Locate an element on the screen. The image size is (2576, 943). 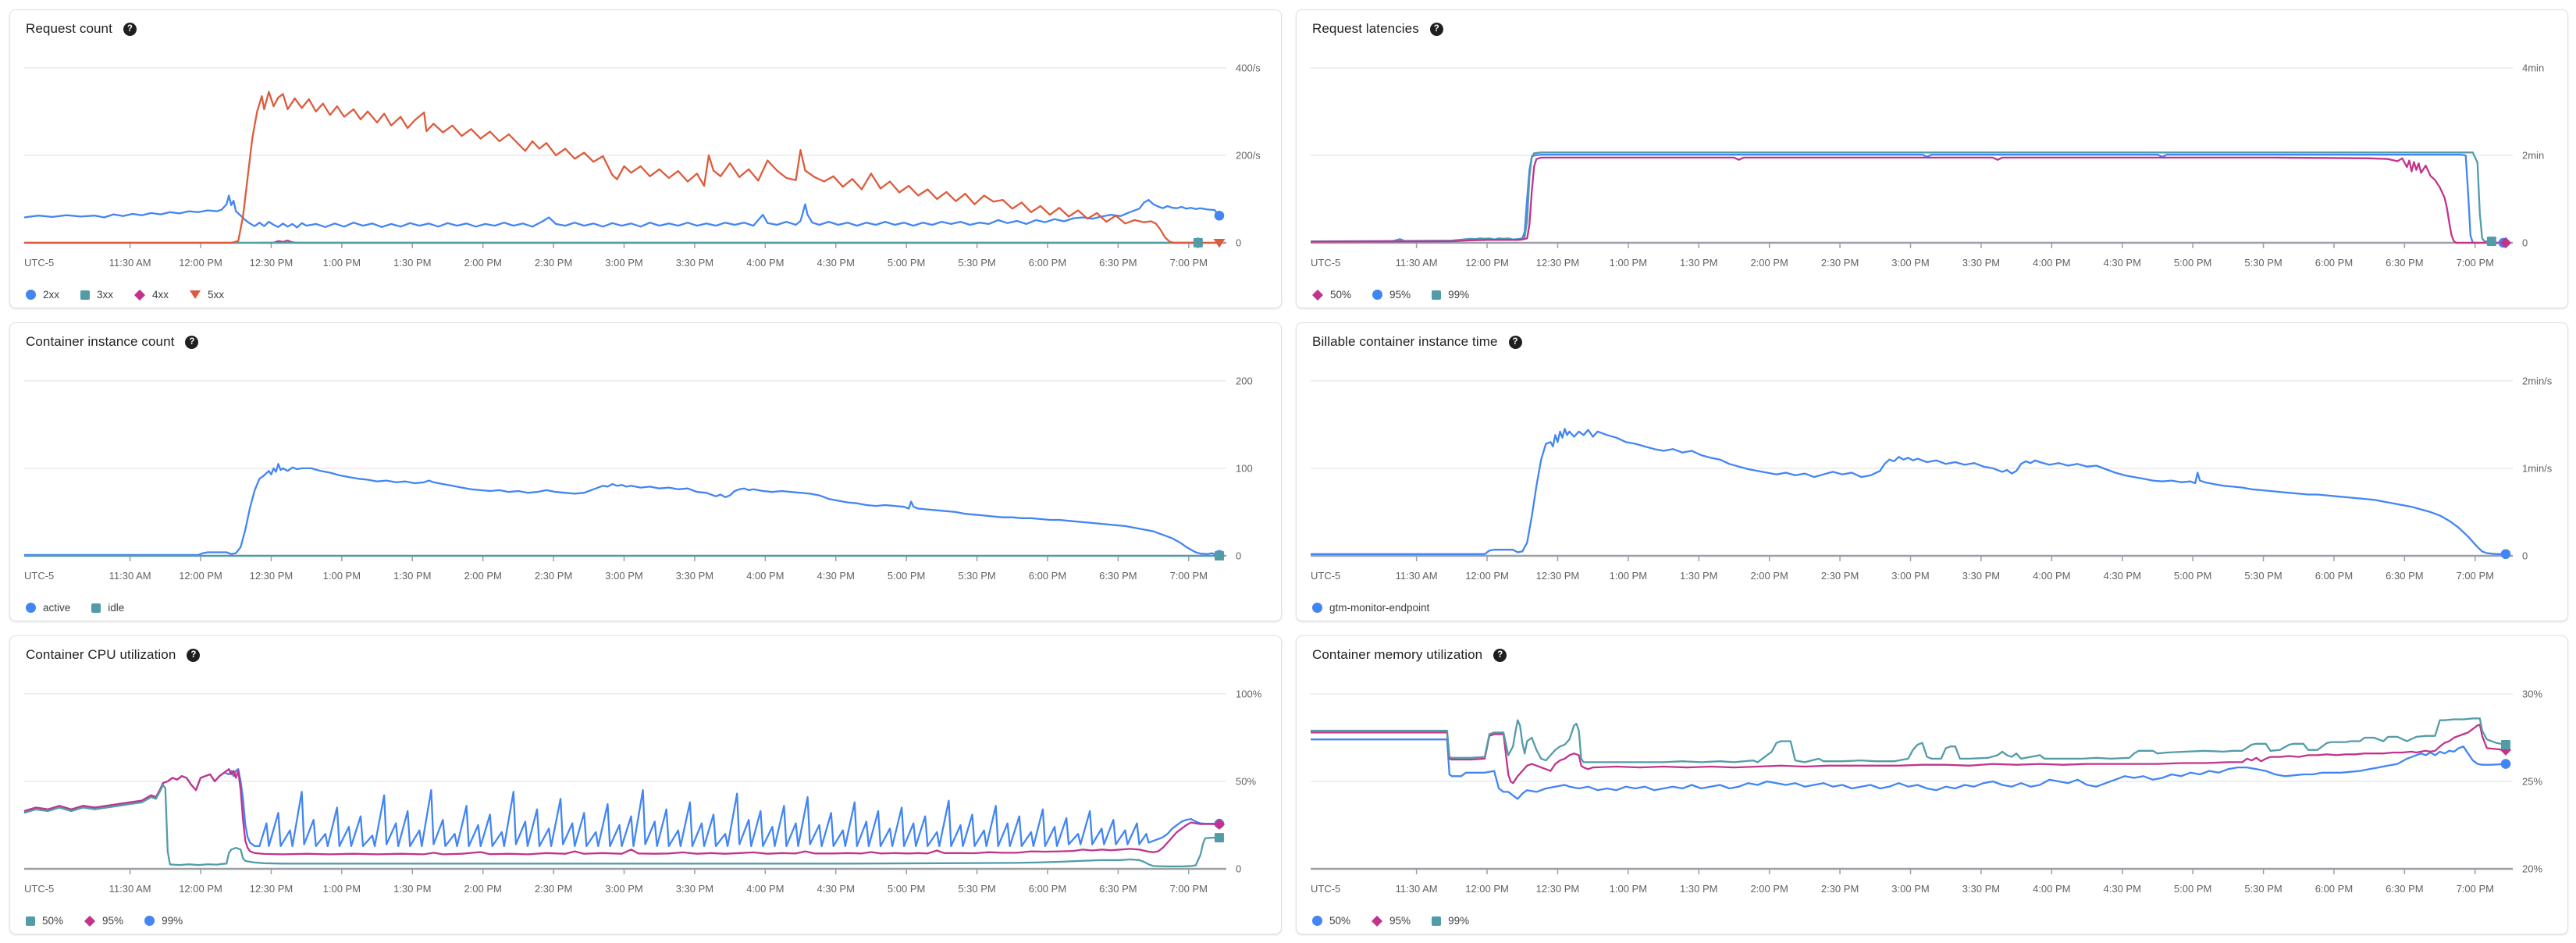
panel-title: Container CPU utilization is located at coordinates (101, 654).